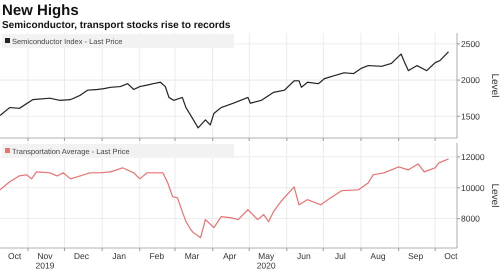 The image size is (500, 280). What do you see at coordinates (378, 256) in the screenshot?
I see `x-tick-label: Aug` at bounding box center [378, 256].